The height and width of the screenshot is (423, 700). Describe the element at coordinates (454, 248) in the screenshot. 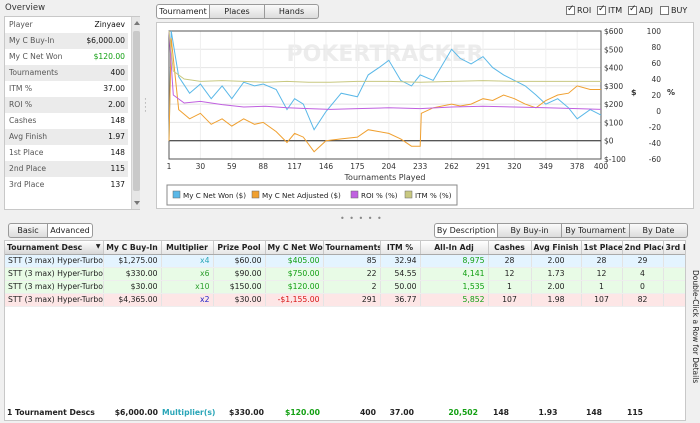

I see `col-allin-adj: All-In Adj` at that location.